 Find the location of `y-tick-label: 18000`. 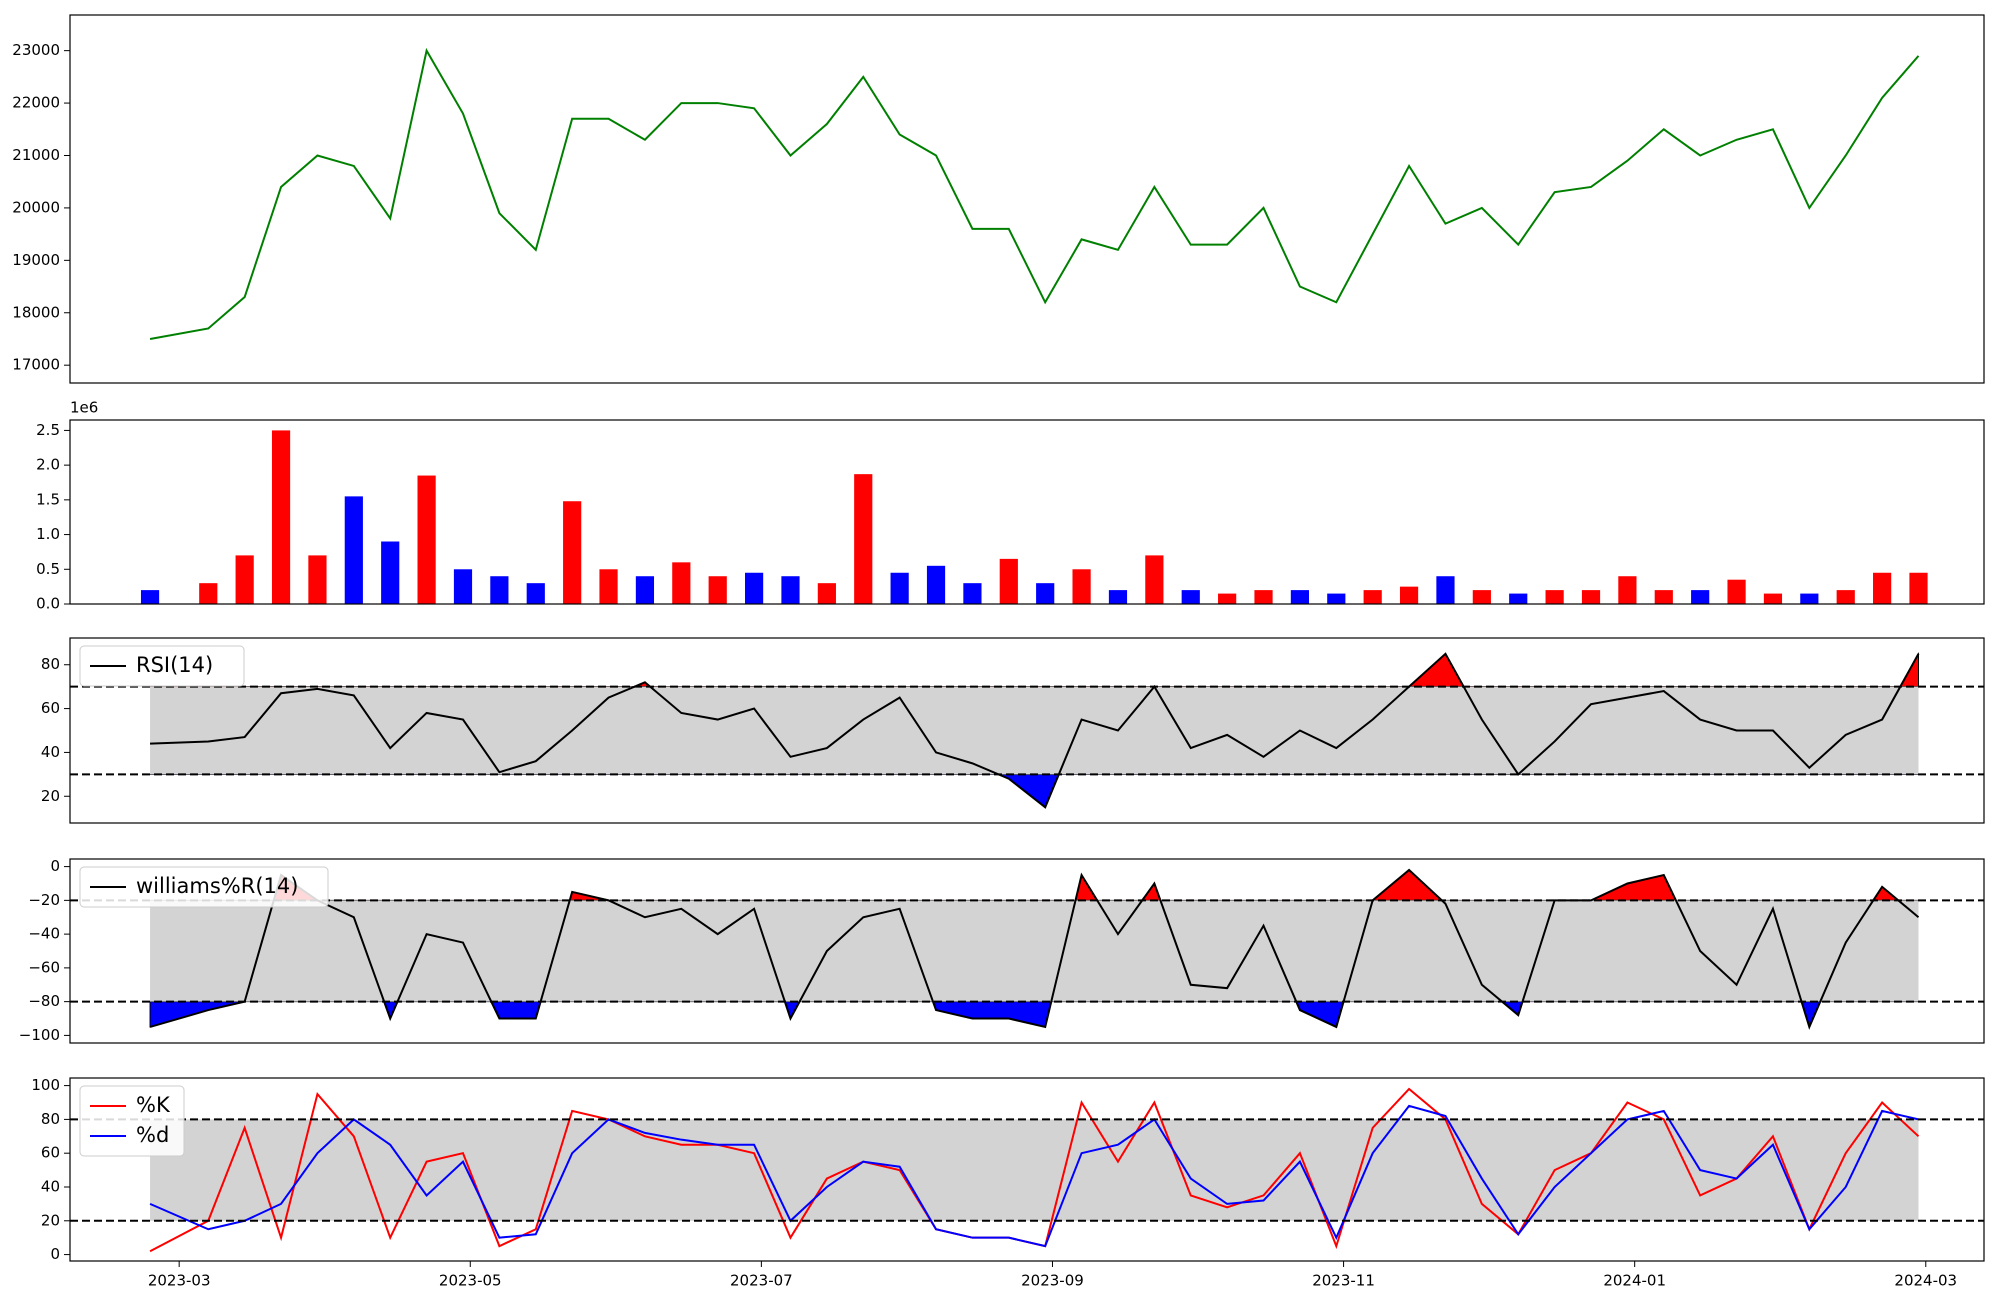

y-tick-label: 18000 is located at coordinates (36, 312).